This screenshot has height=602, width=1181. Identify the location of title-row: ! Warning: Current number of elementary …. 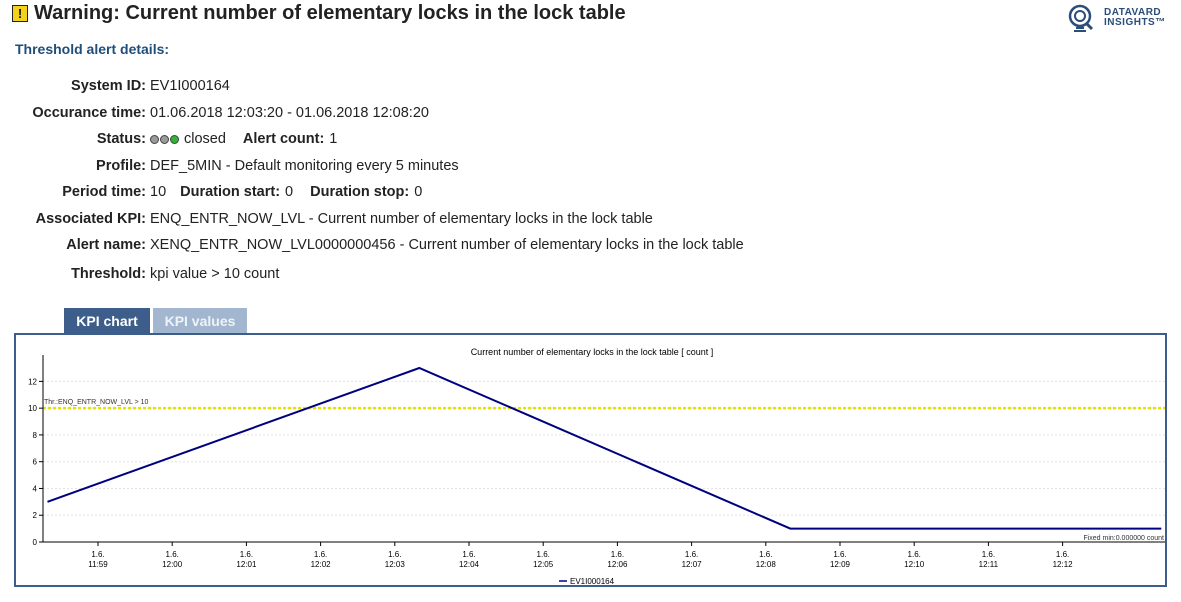
(319, 13).